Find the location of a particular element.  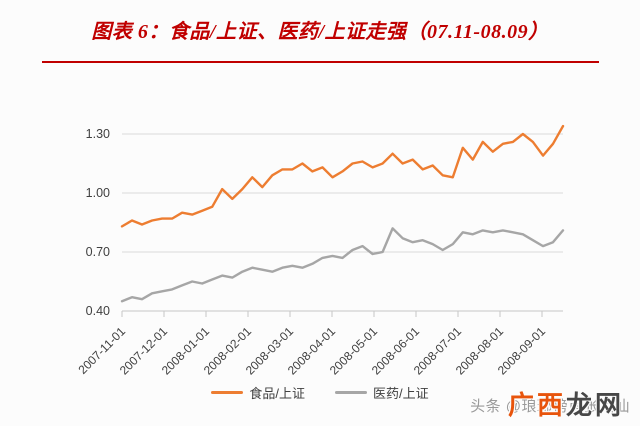

title-divider is located at coordinates (320, 62).